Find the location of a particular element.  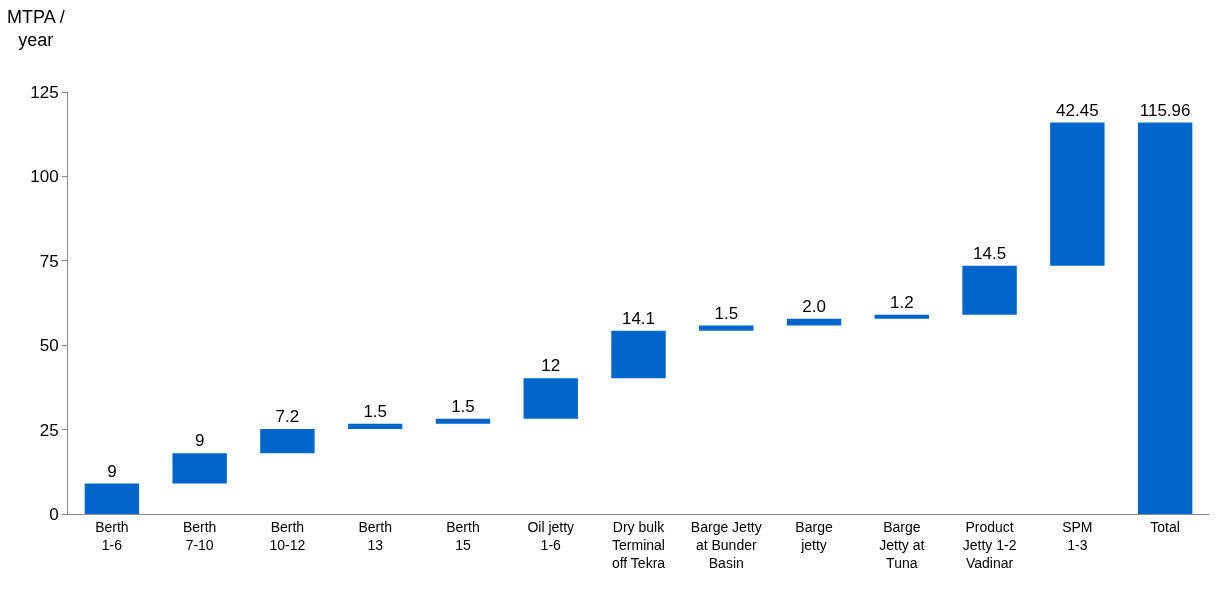

data-label: 14.5 is located at coordinates (990, 253).